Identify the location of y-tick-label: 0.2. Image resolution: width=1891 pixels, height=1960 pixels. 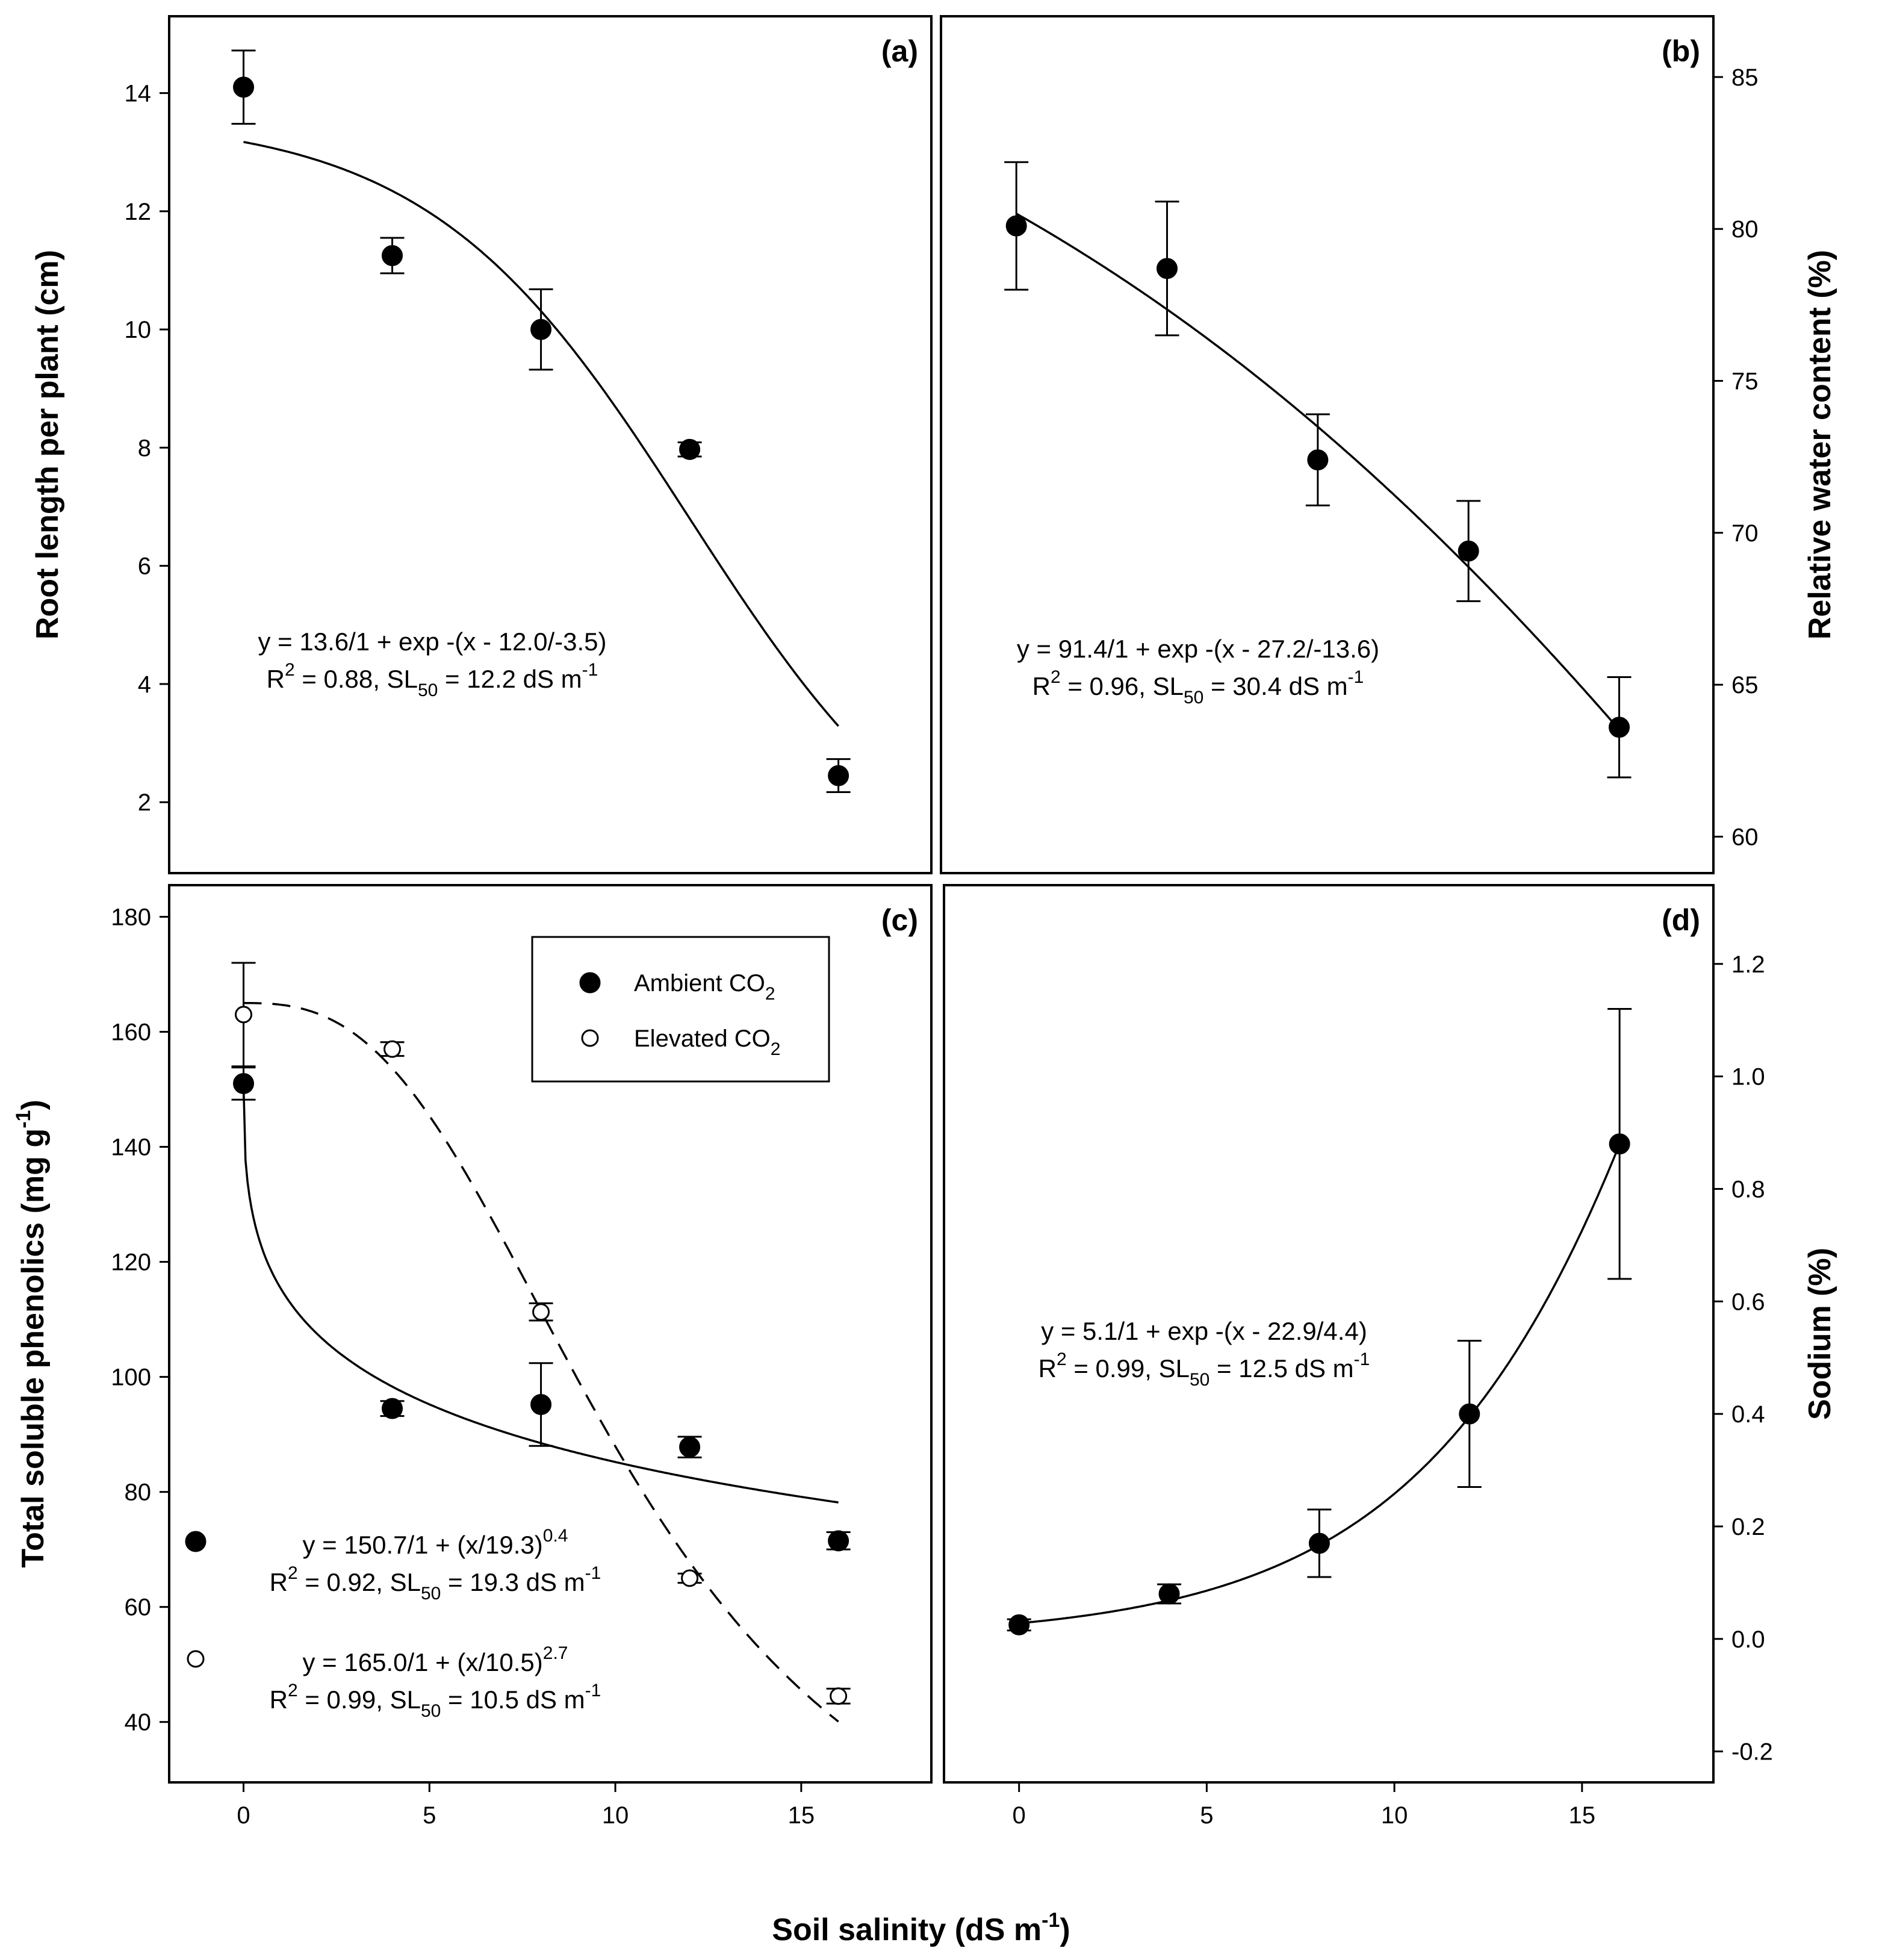
(1748, 1527).